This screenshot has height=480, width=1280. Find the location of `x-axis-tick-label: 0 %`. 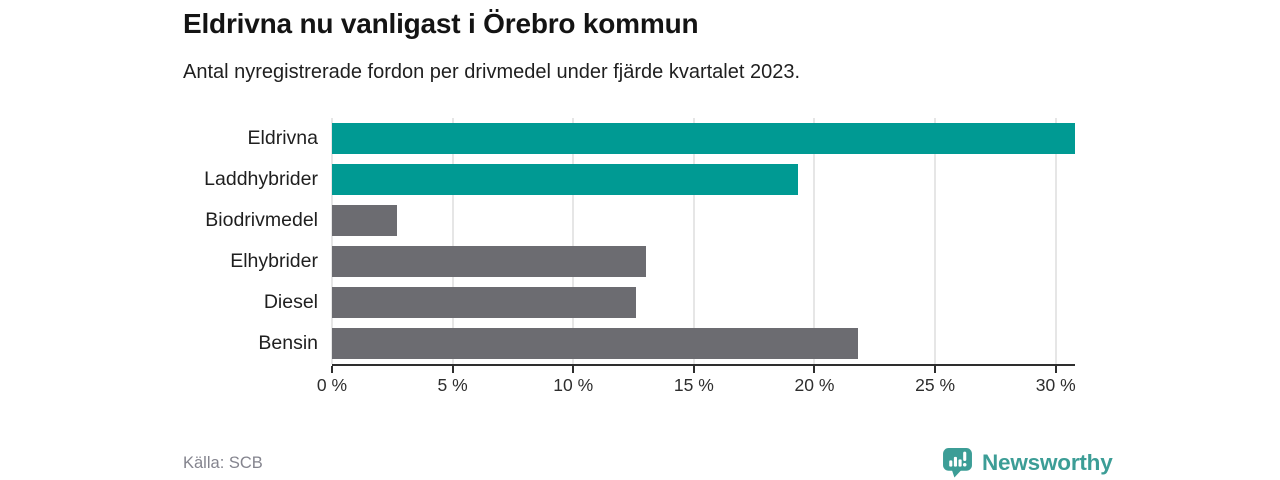

x-axis-tick-label: 0 % is located at coordinates (332, 385).